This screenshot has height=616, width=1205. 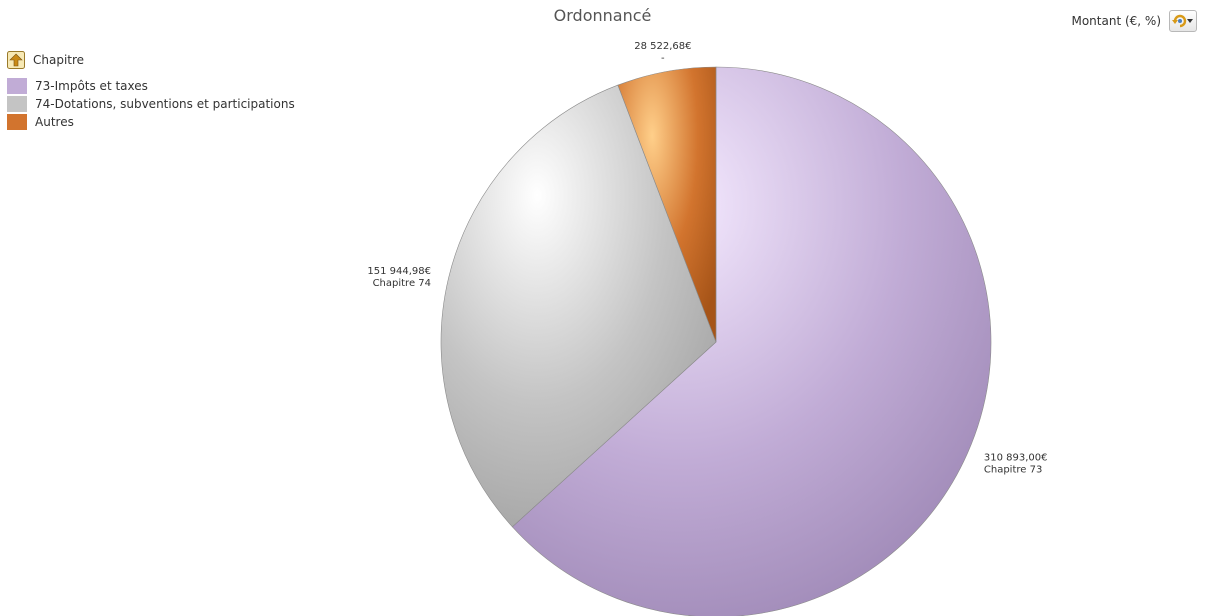 What do you see at coordinates (1116, 21) in the screenshot?
I see `measure-label: Montant (€, %)` at bounding box center [1116, 21].